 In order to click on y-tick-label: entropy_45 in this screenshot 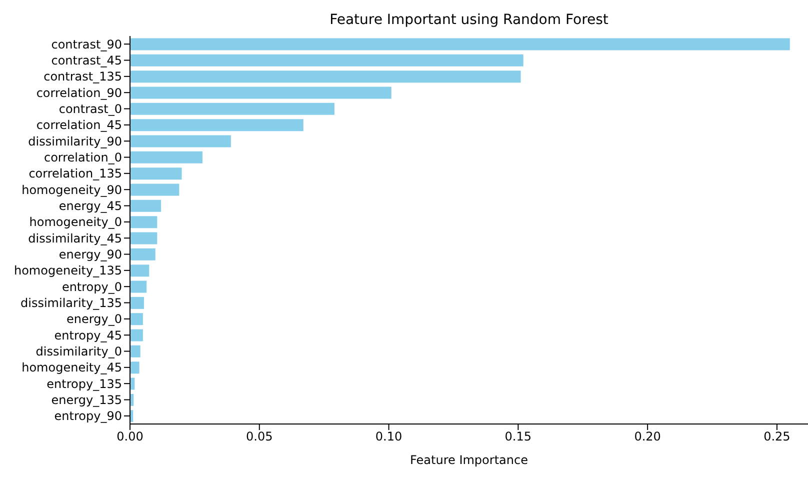, I will do `click(88, 335)`.